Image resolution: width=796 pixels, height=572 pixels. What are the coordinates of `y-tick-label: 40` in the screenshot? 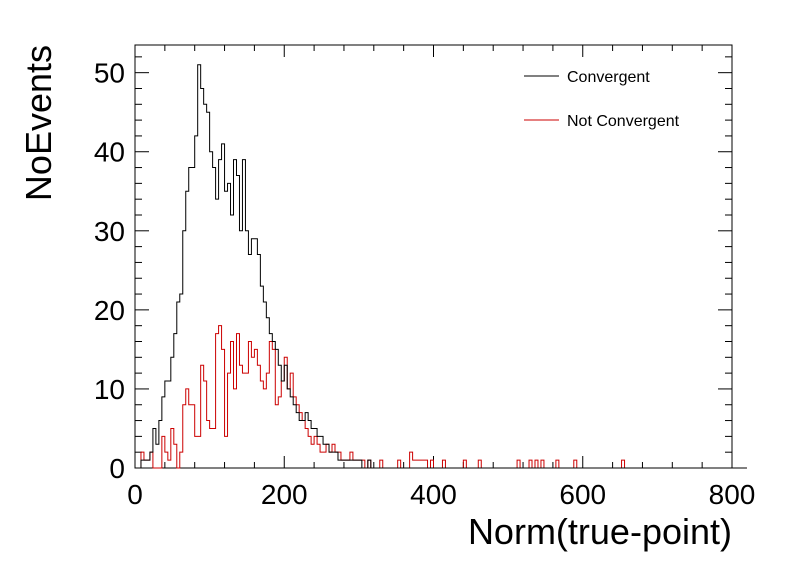 It's located at (109, 152).